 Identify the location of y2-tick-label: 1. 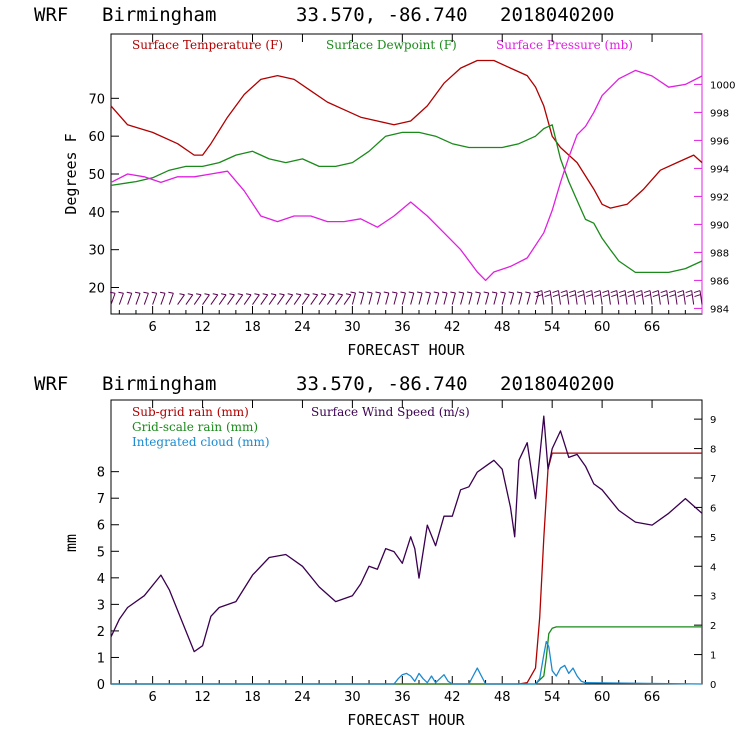
(713, 656).